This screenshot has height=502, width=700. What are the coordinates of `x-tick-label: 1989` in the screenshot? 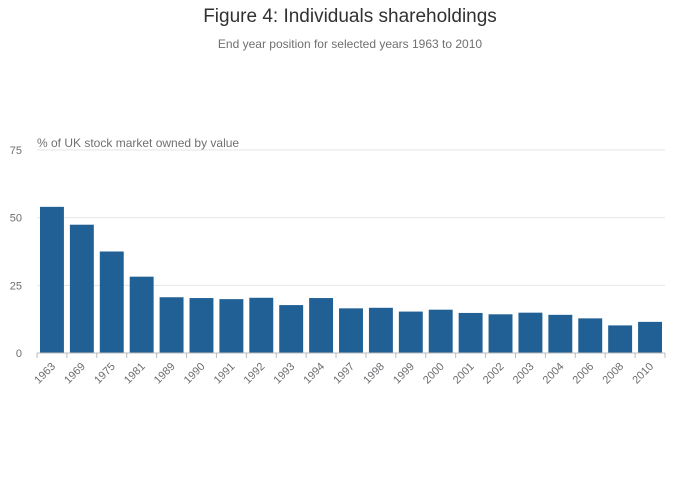 It's located at (165, 374).